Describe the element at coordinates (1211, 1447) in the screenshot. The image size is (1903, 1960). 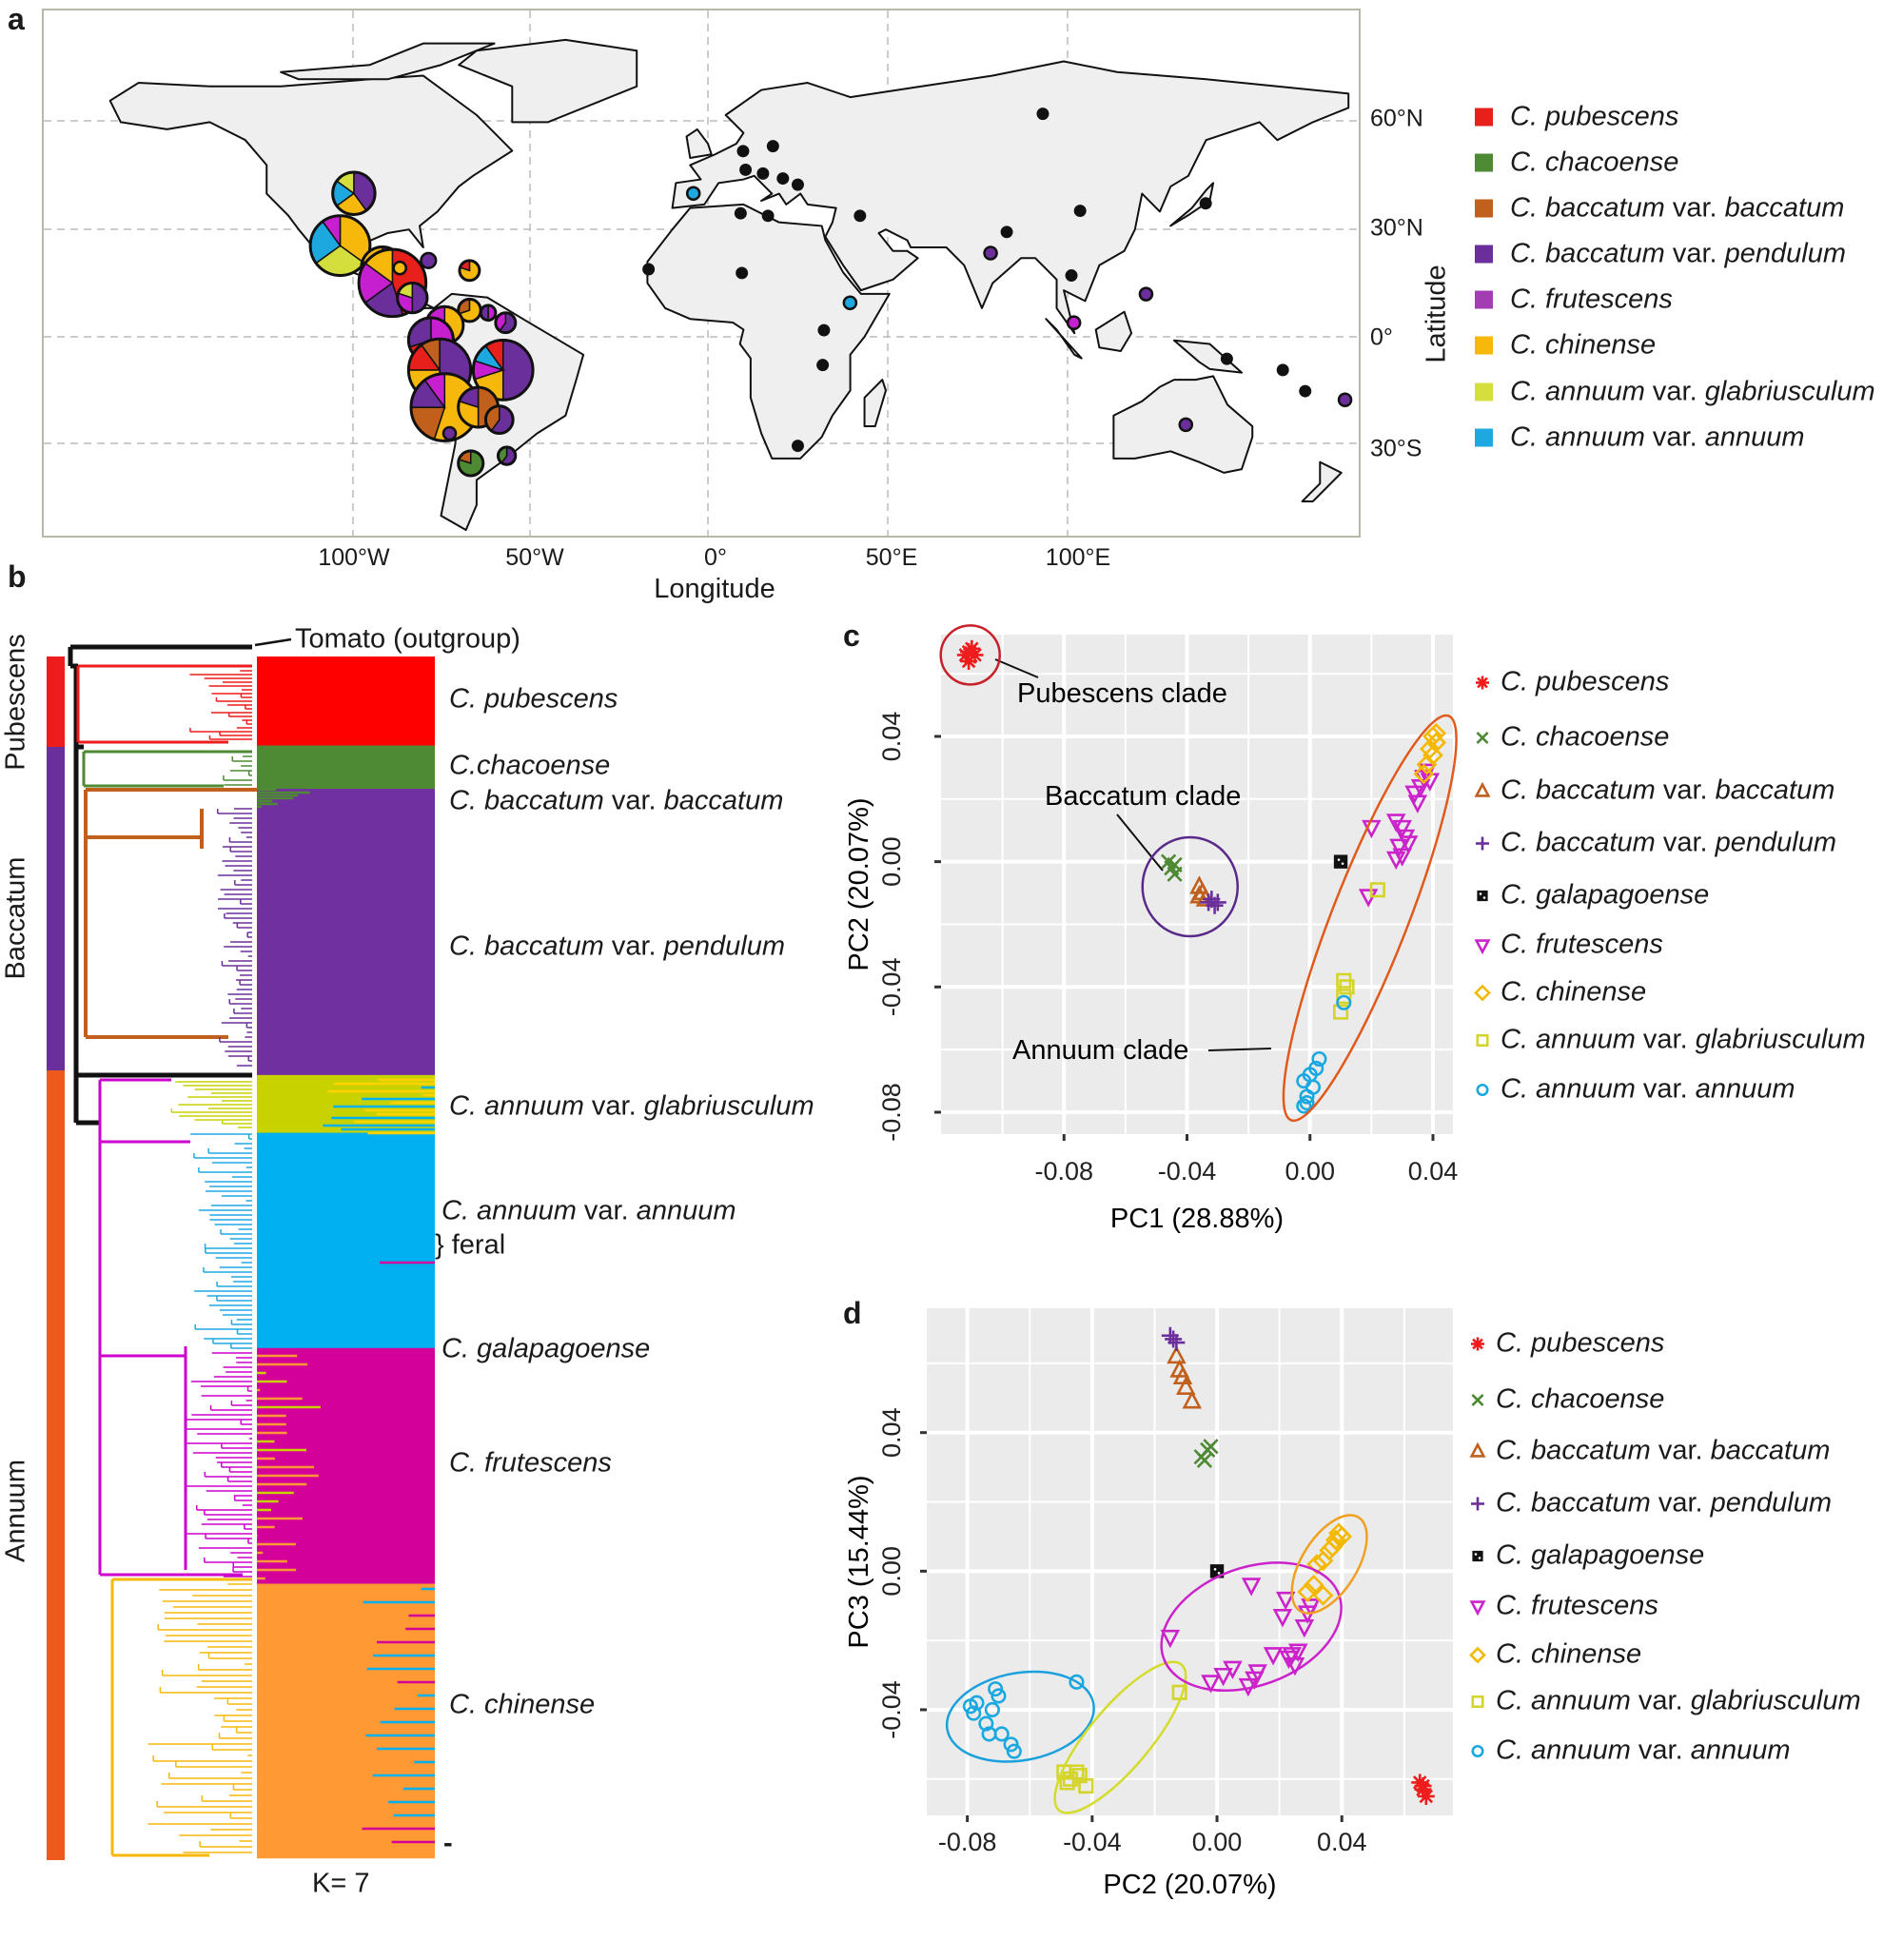
I see `point-x` at that location.